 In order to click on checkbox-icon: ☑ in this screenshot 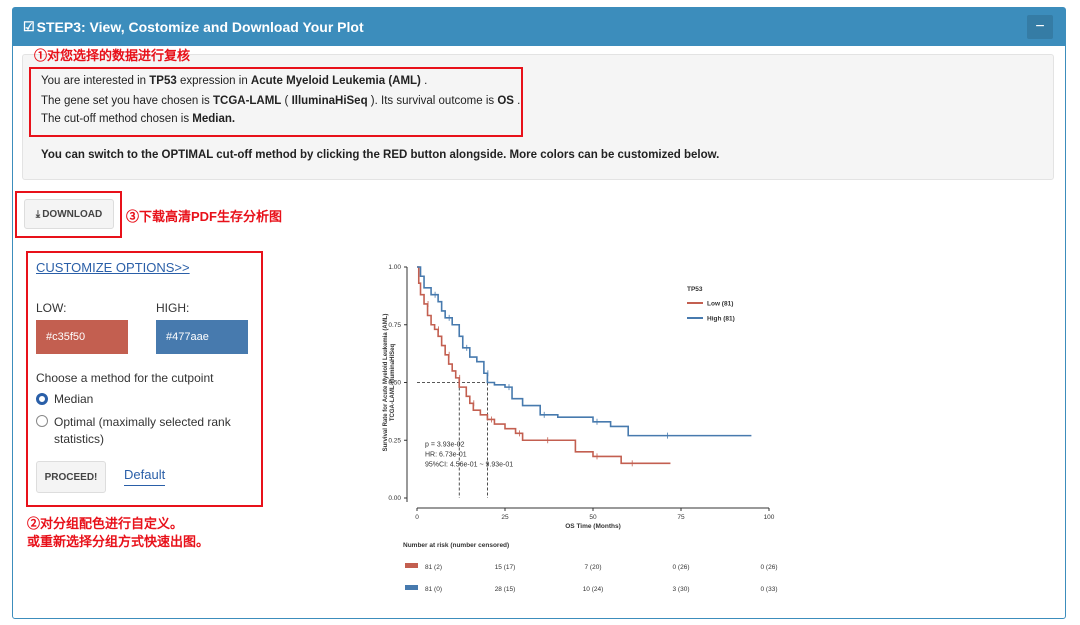, I will do `click(29, 26)`.